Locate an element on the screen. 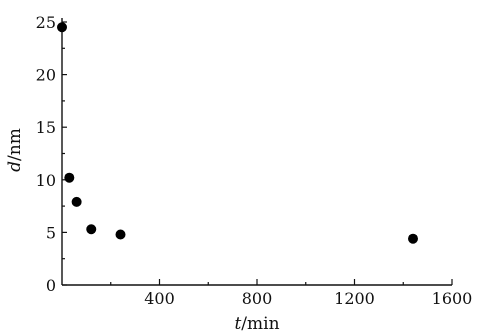  x-tick-label: 1600 is located at coordinates (452, 298).